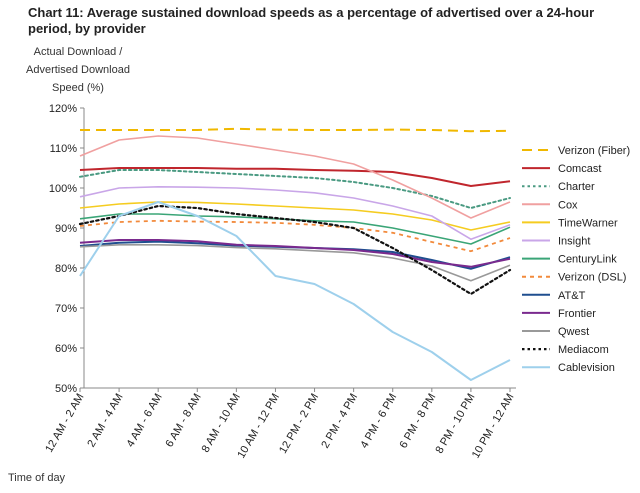 The width and height of the screenshot is (640, 493). What do you see at coordinates (63, 189) in the screenshot?
I see `y-tick-label: 100%` at bounding box center [63, 189].